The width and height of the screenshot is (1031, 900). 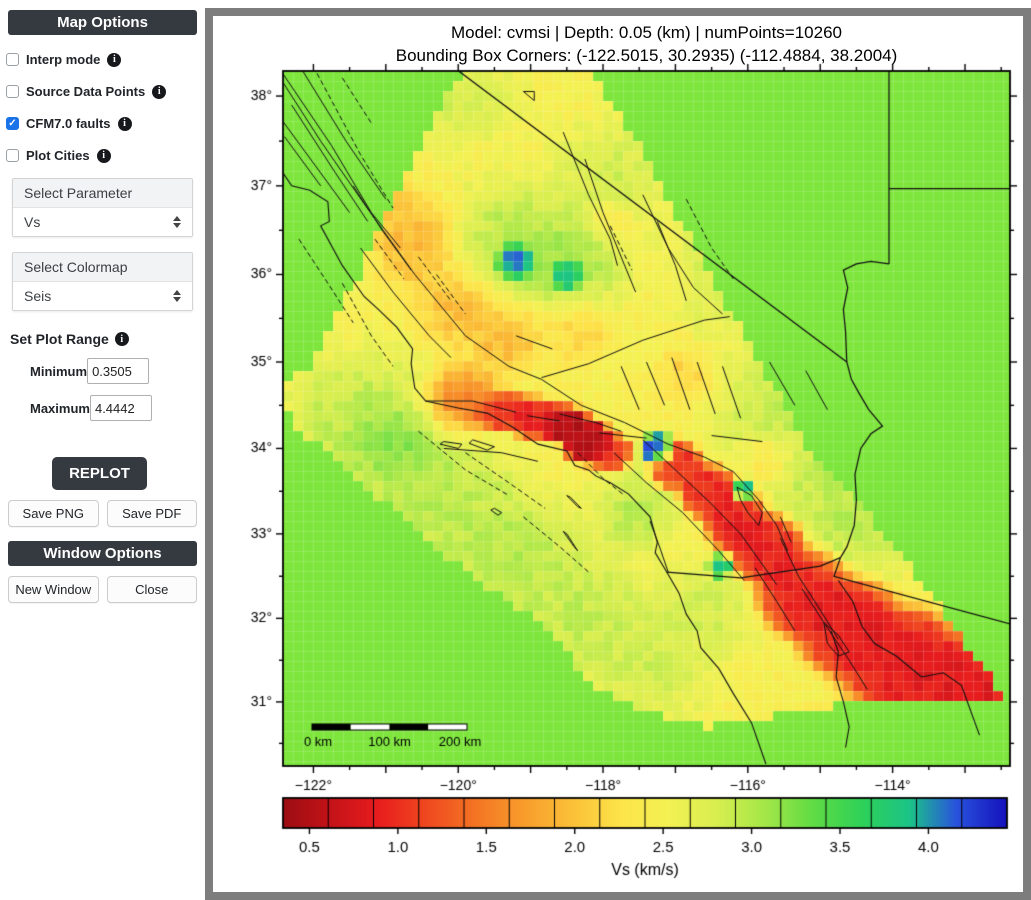 I want to click on parameter-select: Select Parameter Vs, so click(x=102, y=207).